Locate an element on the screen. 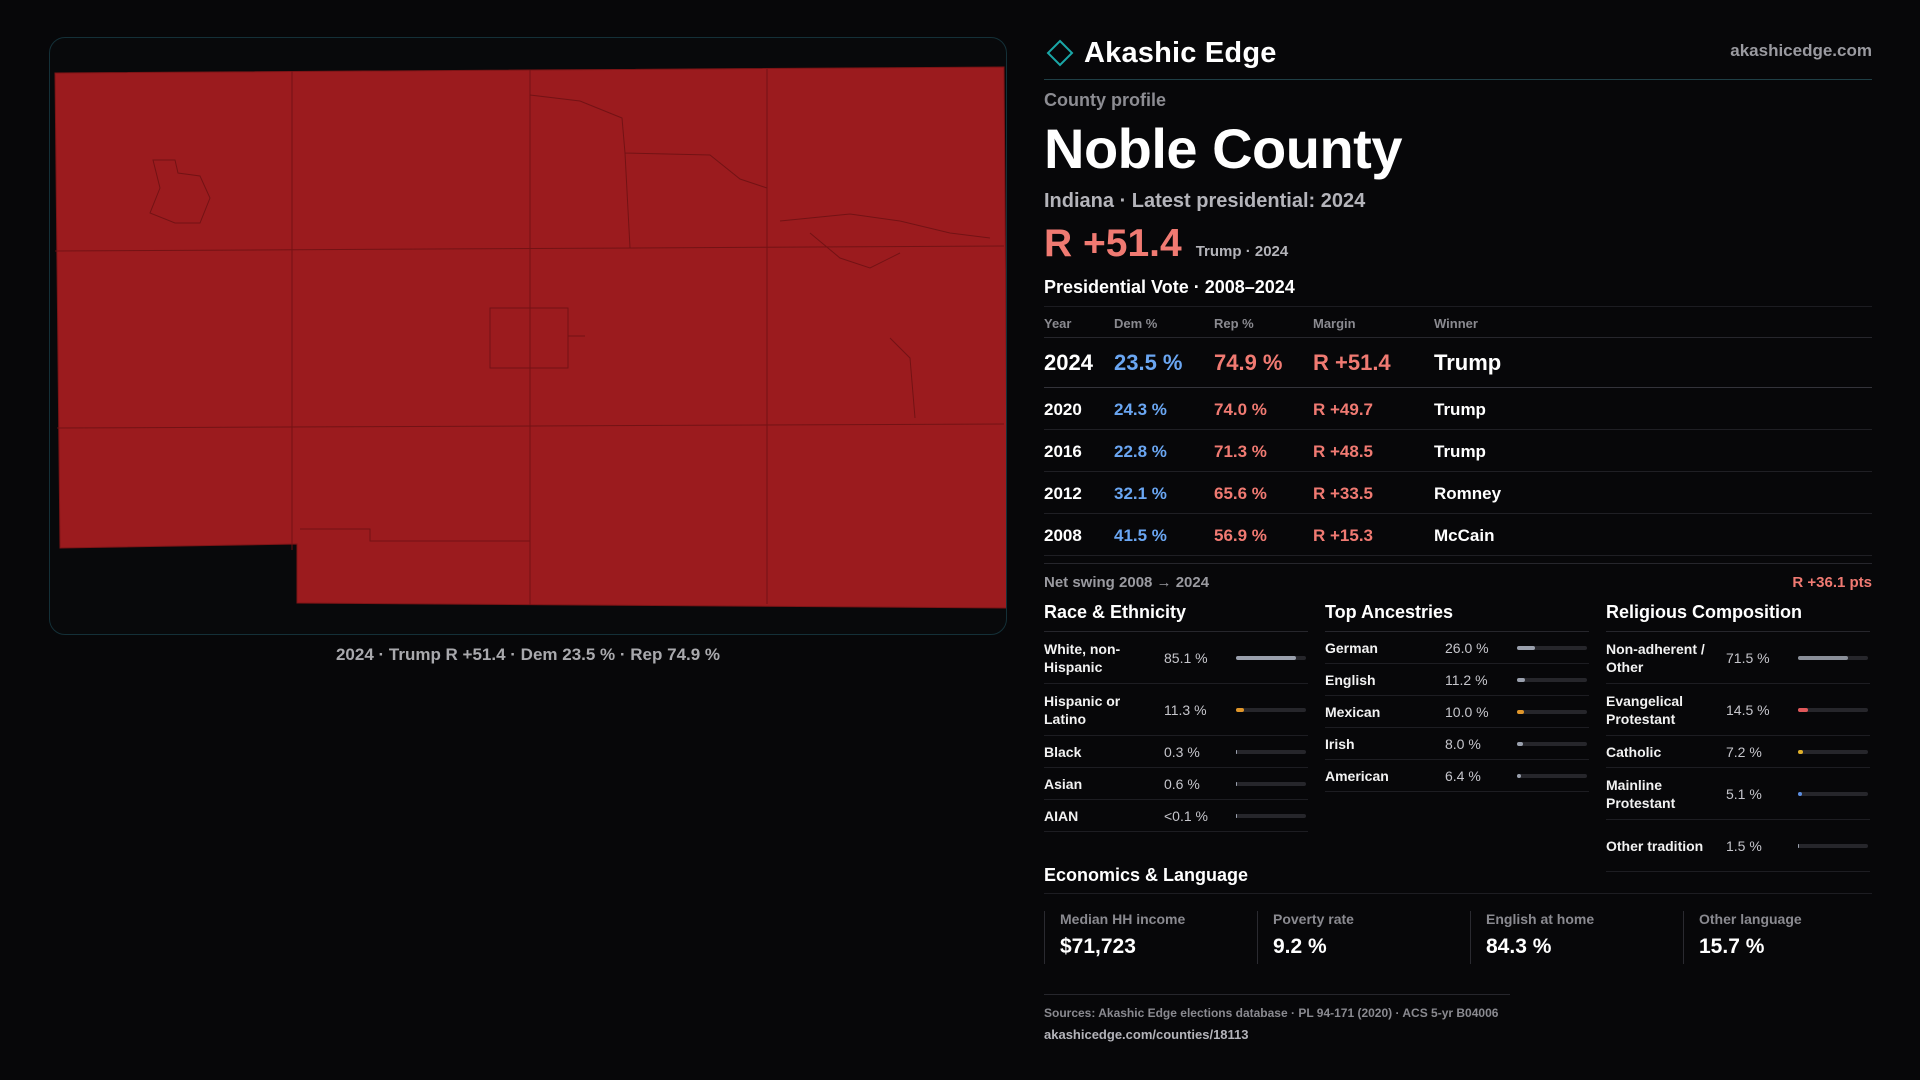  table-row: 2020 24.3 % 74.0 % R +49.7 Trump is located at coordinates (1458, 409).